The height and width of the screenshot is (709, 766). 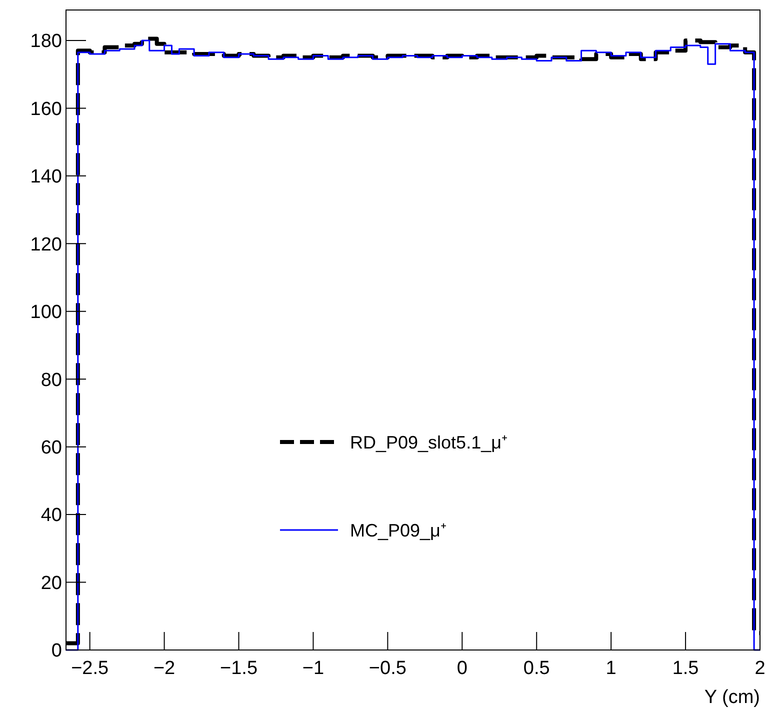 What do you see at coordinates (51, 583) in the screenshot?
I see `y-tick-label: 20` at bounding box center [51, 583].